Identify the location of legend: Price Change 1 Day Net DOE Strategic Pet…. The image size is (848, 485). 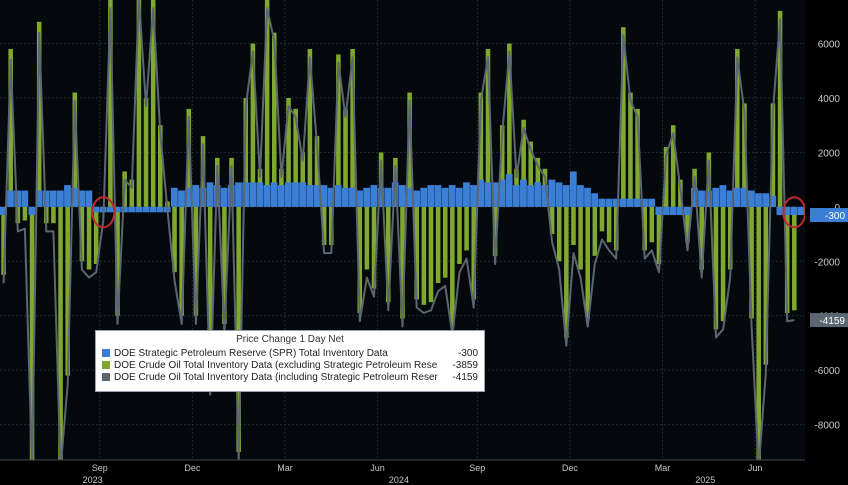
(290, 361).